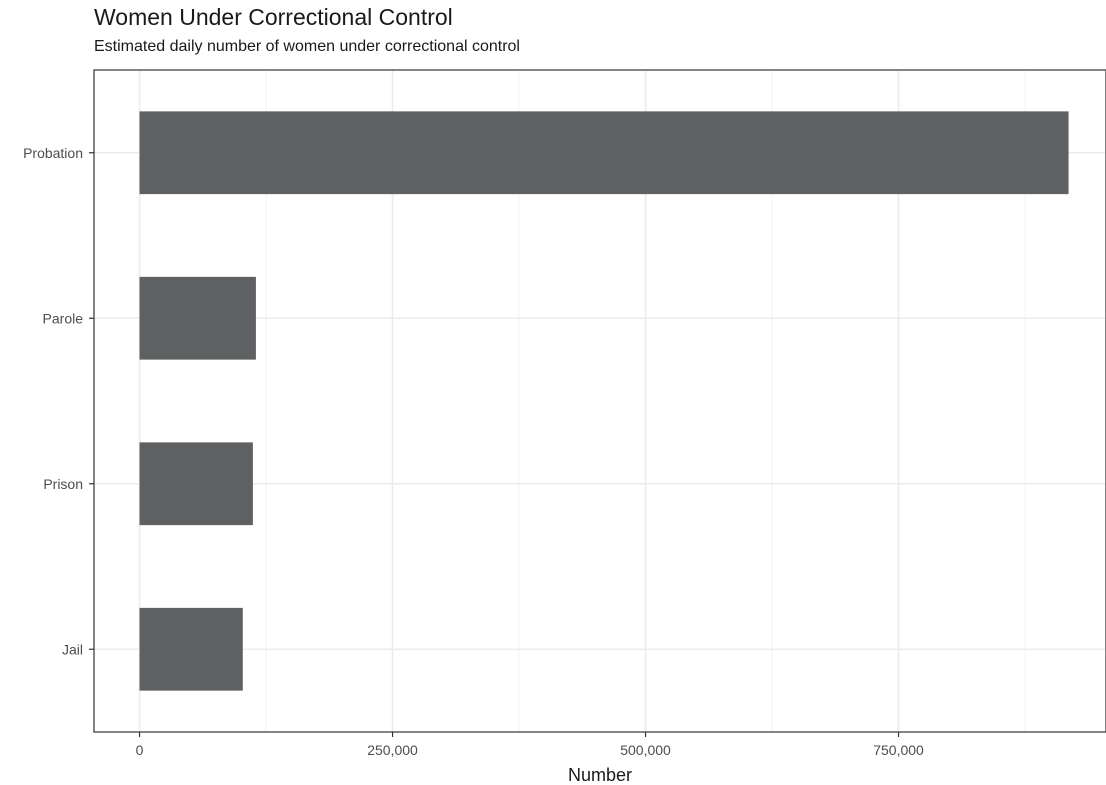 This screenshot has height=785, width=1106. What do you see at coordinates (600, 775) in the screenshot?
I see `x-axis-title: Number` at bounding box center [600, 775].